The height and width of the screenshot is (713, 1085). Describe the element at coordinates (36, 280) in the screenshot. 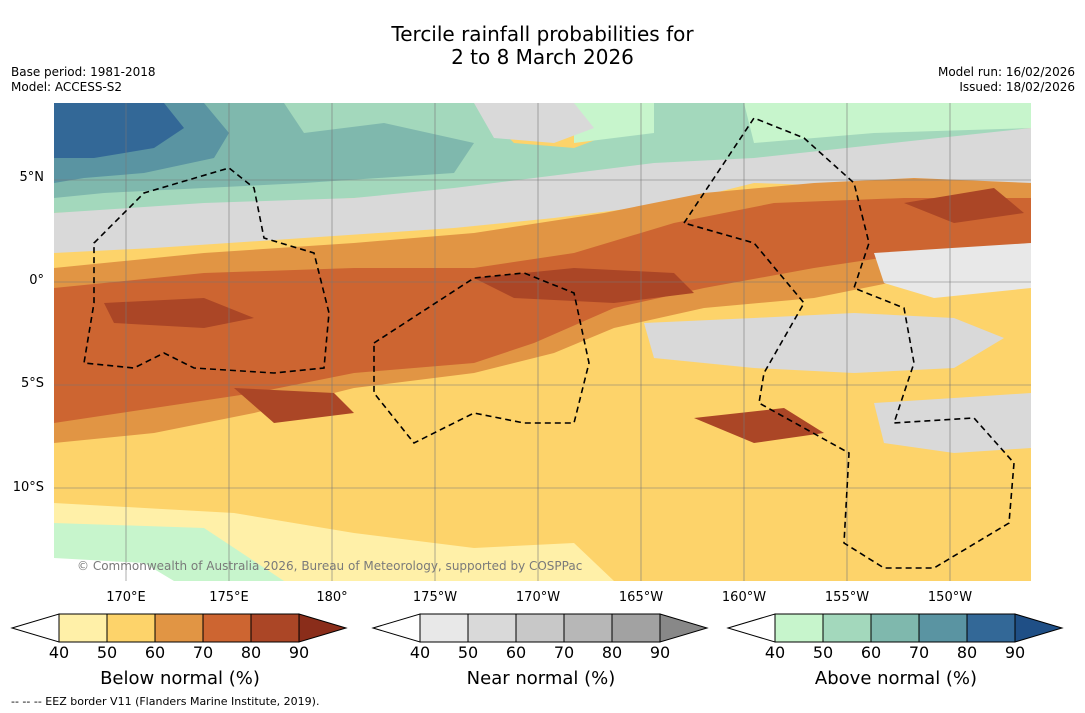

I see `lat-label-0: 0°` at that location.